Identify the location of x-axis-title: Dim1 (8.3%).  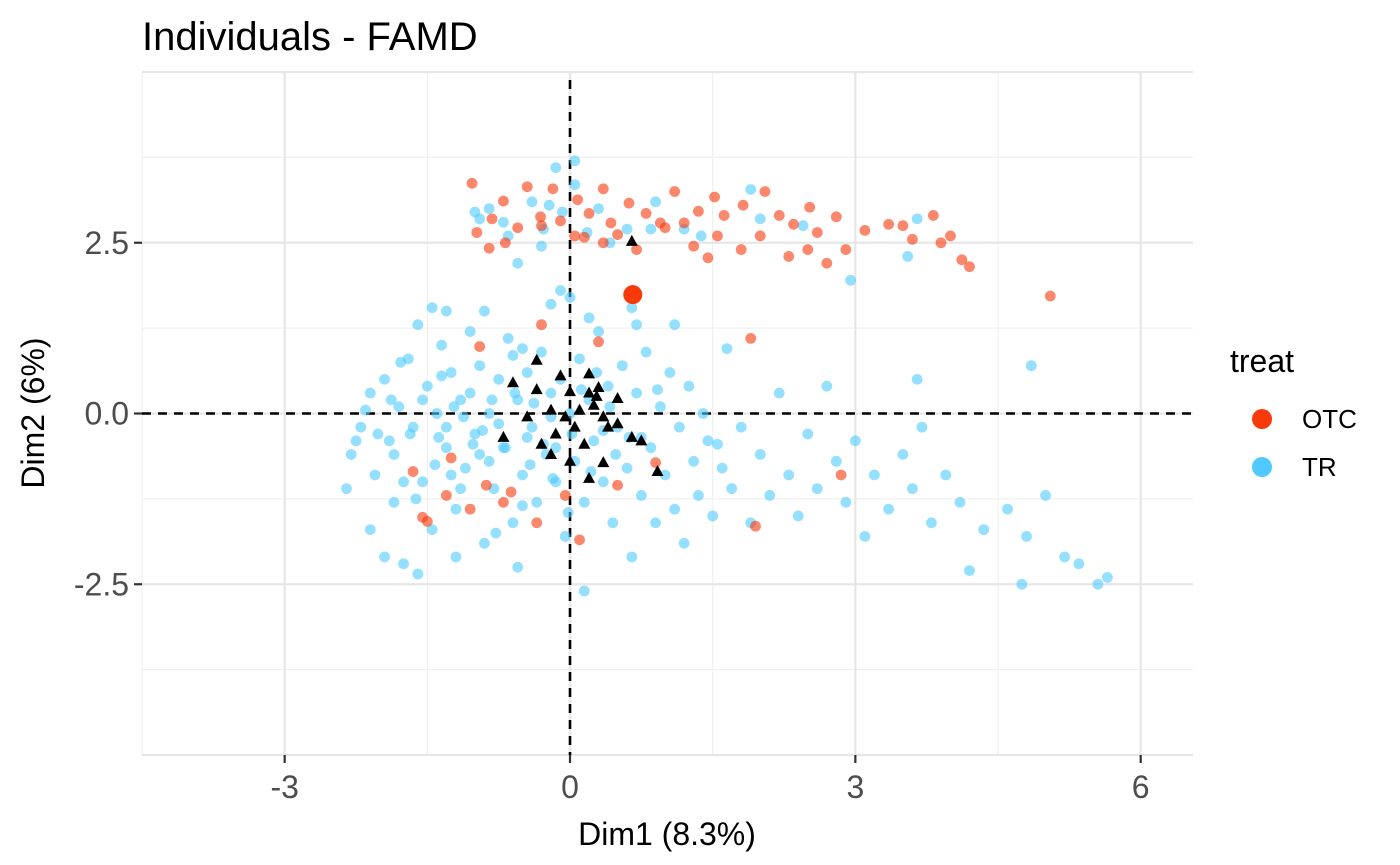
(667, 834).